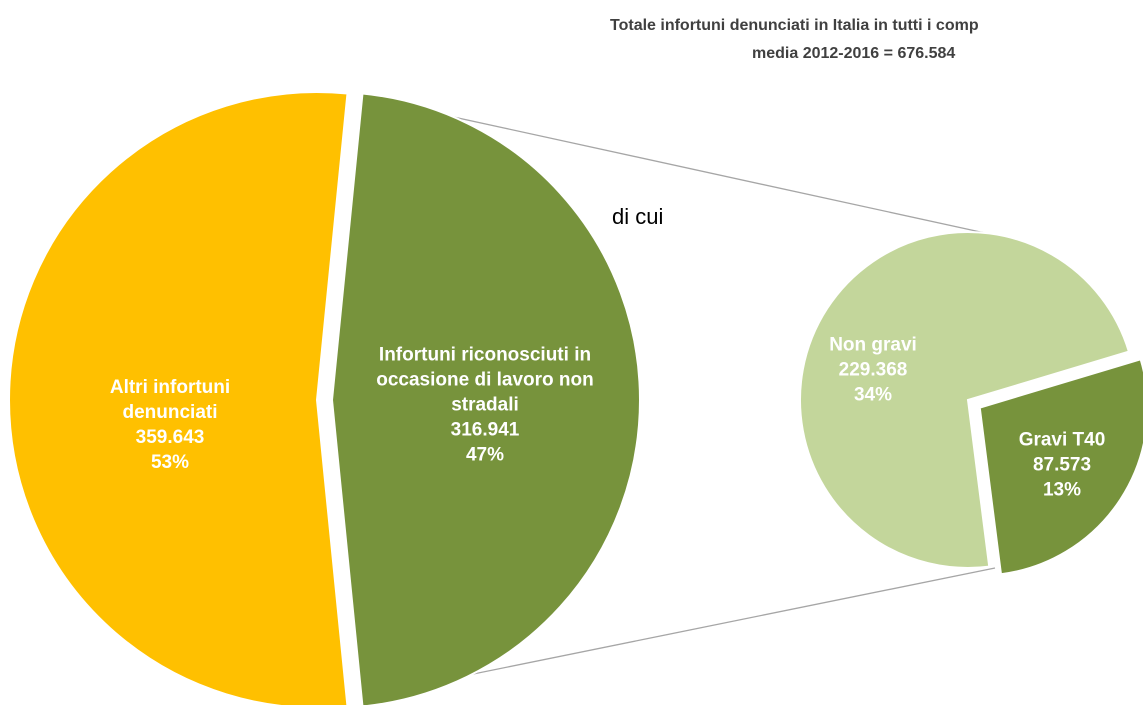 This screenshot has height=705, width=1143. Describe the element at coordinates (854, 53) in the screenshot. I see `chart-subtitle: media 2012-2016 = 676.584` at that location.